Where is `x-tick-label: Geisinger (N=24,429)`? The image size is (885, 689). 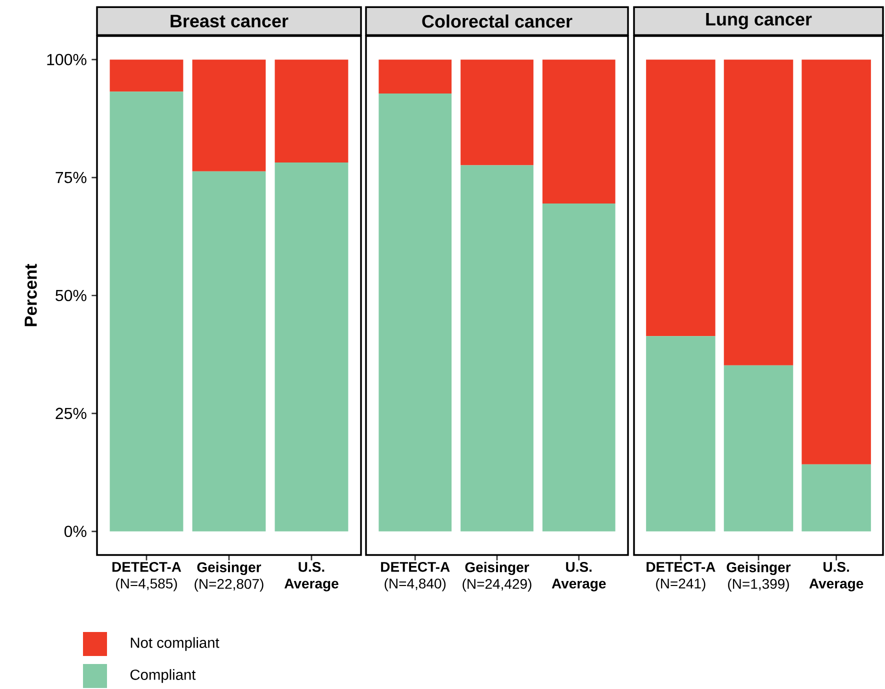 x-tick-label: Geisinger (N=24,429) is located at coordinates (497, 577).